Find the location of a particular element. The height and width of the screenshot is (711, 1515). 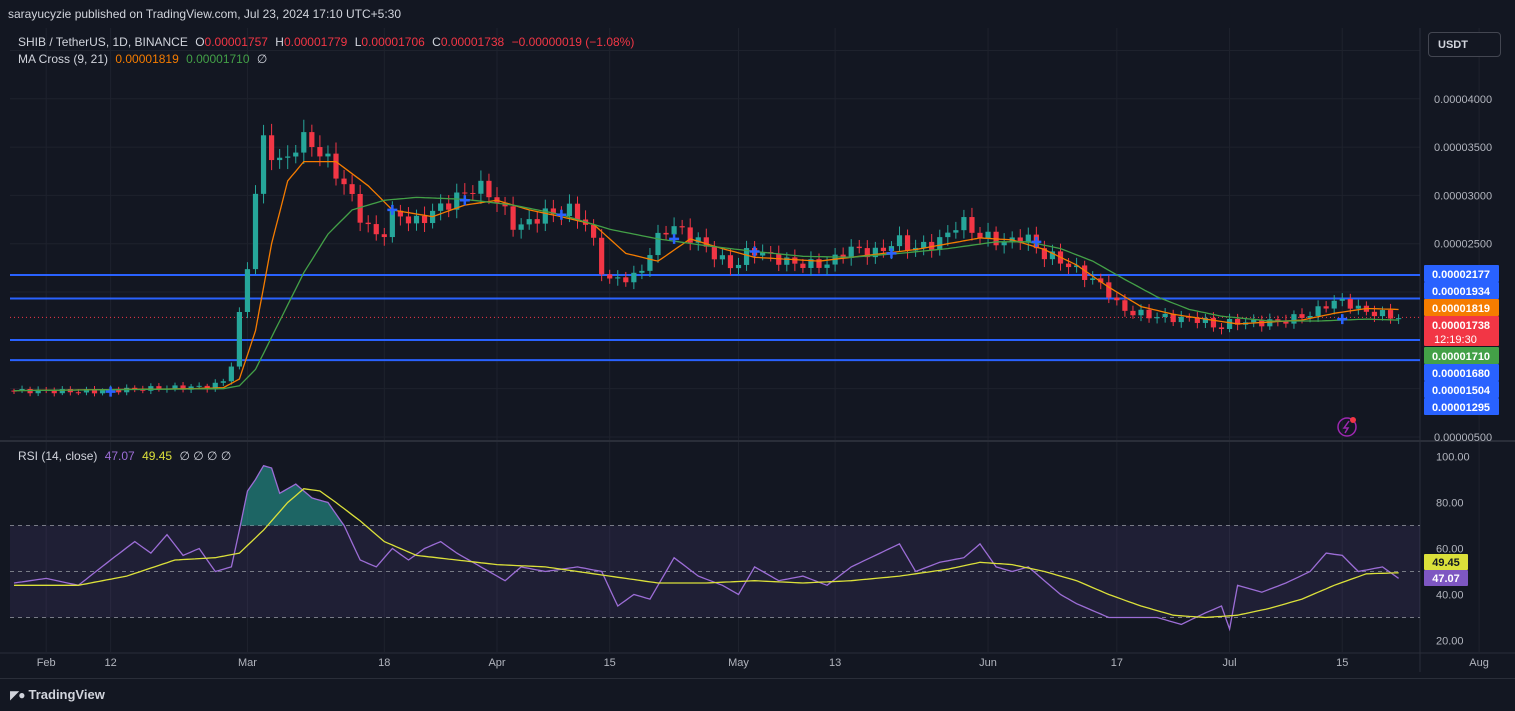

rsi-title: RSI (14, close) is located at coordinates (58, 456).